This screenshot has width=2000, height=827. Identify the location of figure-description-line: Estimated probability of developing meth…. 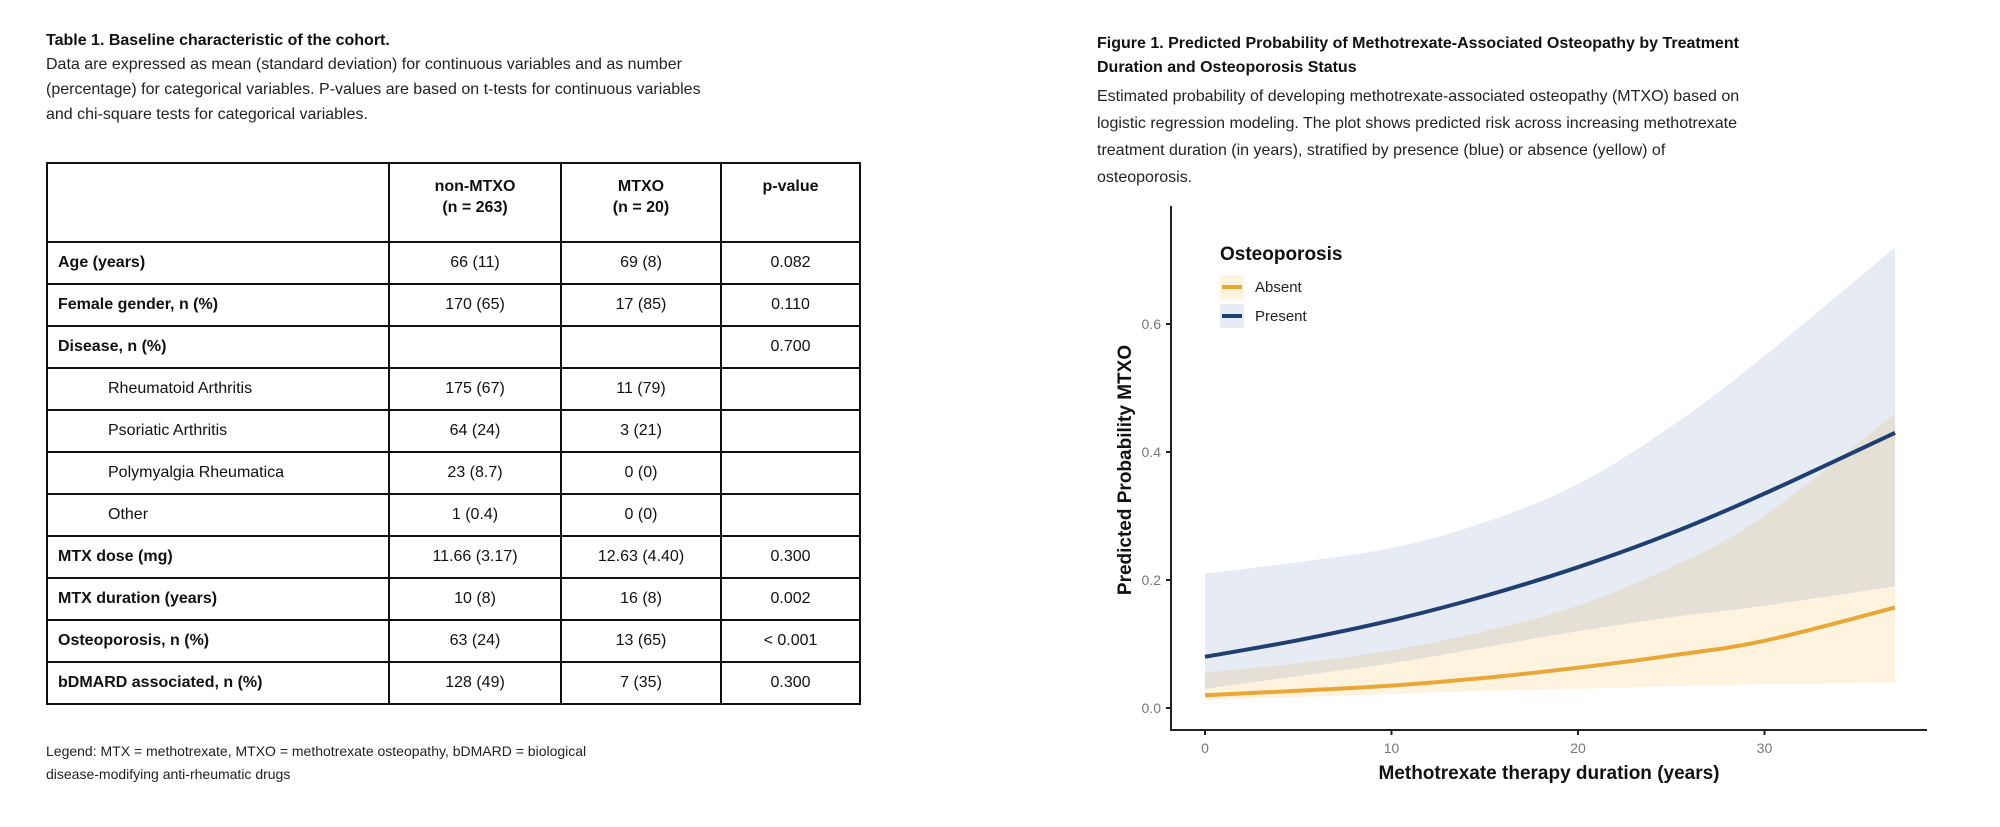
(1418, 96).